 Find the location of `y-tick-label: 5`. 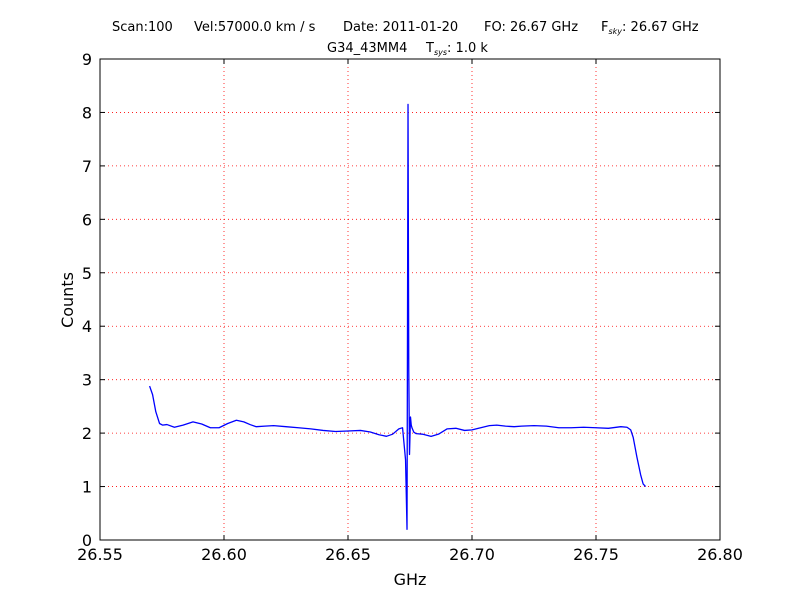

y-tick-label: 5 is located at coordinates (87, 273).